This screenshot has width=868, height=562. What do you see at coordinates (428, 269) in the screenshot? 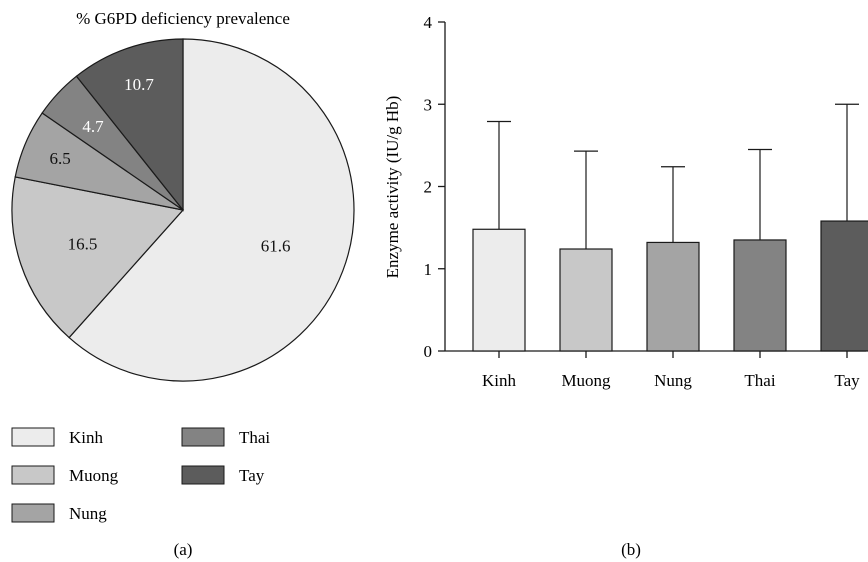
I see `y-tick-label: 1` at bounding box center [428, 269].